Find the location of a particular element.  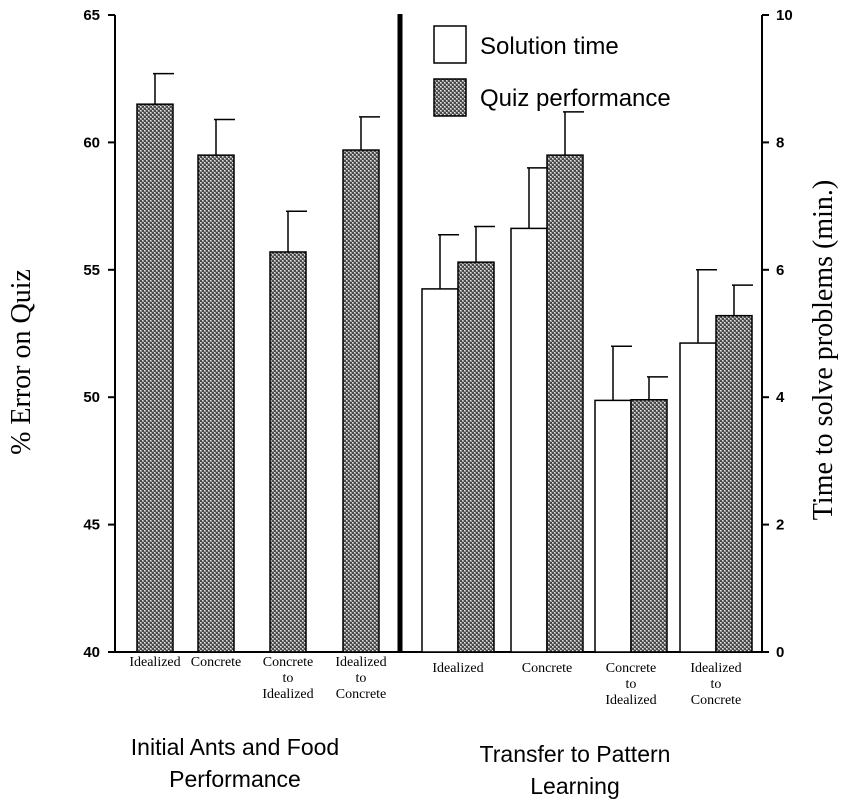

left-tick-label: 45 is located at coordinates (91, 525).